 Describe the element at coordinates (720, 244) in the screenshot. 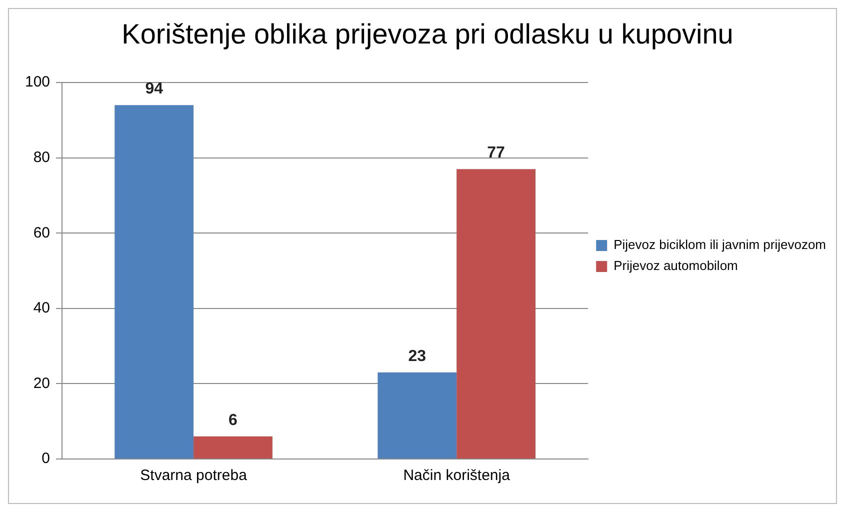

I see `legend-label: Pijevoz biciklom ili javnim prijevozom` at that location.